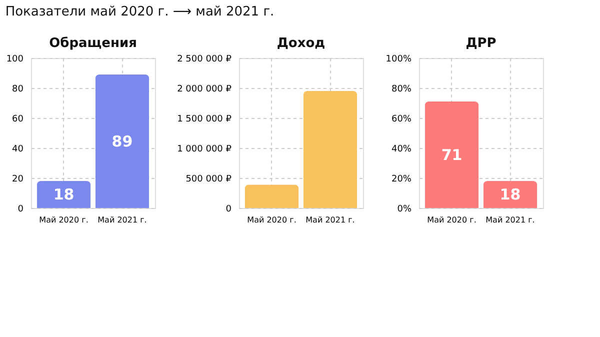 This screenshot has width=600, height=337. I want to click on y-tick-label: 0%, so click(404, 209).